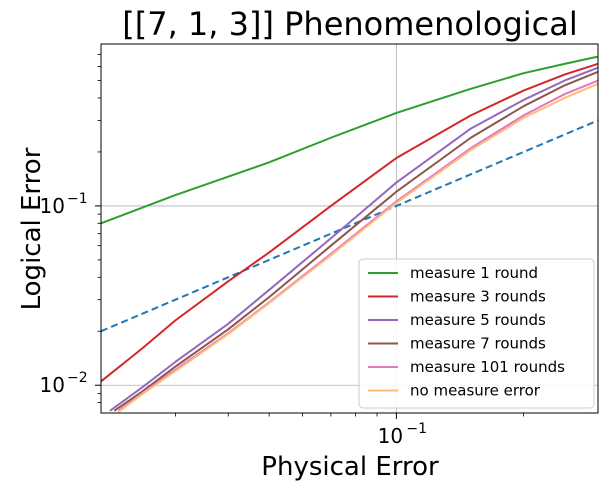  What do you see at coordinates (416, 429) in the screenshot?
I see `x-tick-label-exponent: −1` at bounding box center [416, 429].